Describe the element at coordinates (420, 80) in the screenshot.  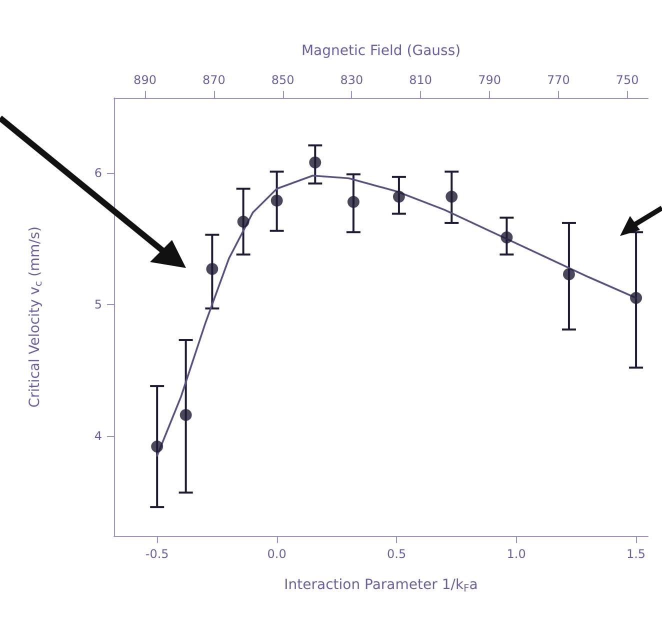
I see `x2-tick-label: 810` at that location.